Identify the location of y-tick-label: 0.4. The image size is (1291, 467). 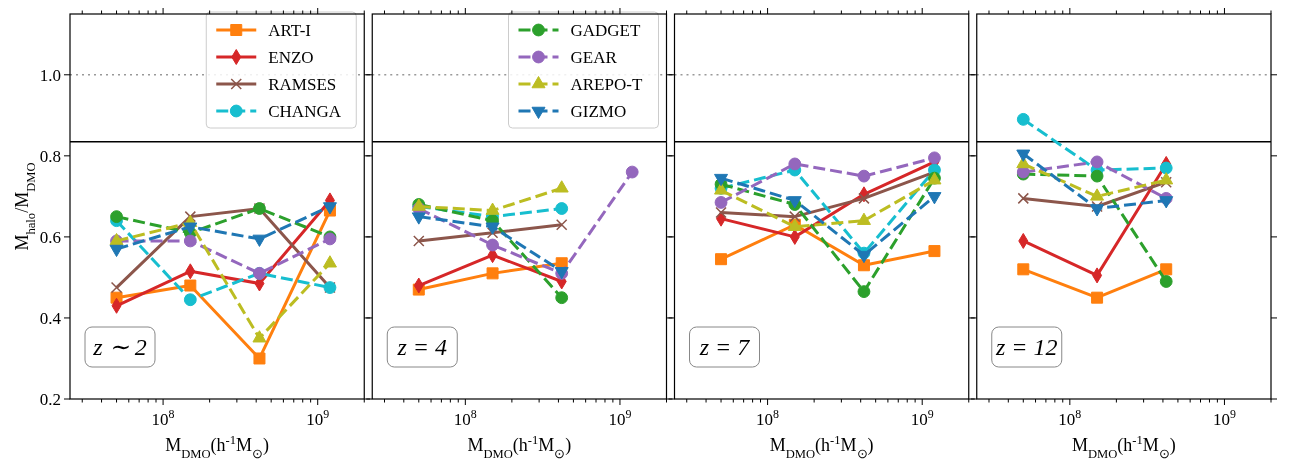
(50, 318).